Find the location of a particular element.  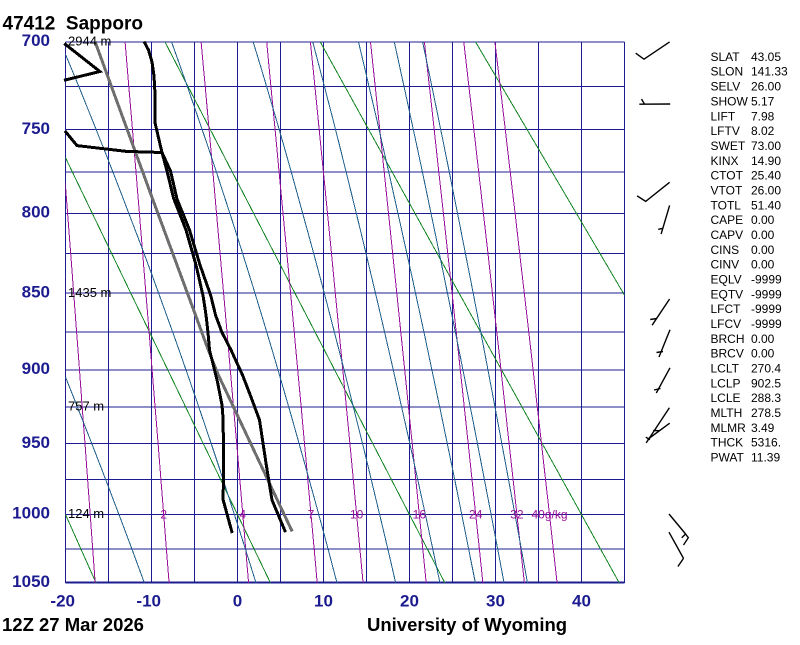

svg-text: 5.17 is located at coordinates (763, 101).